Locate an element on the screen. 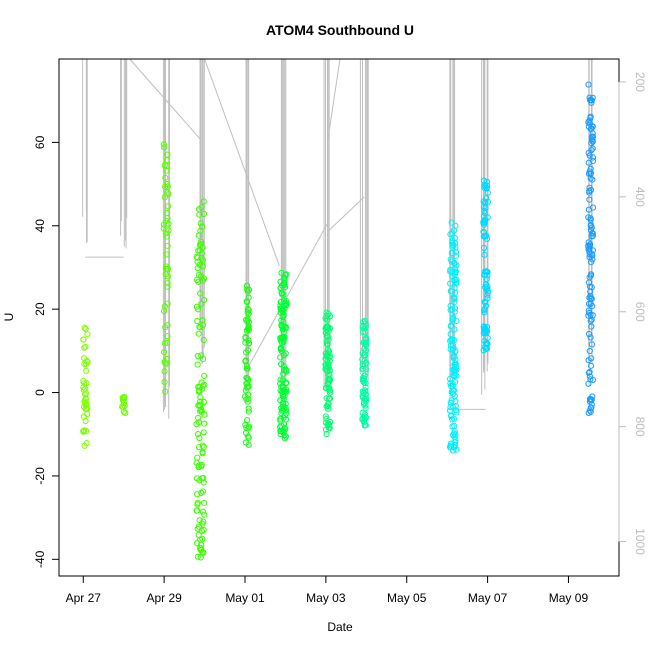 This screenshot has width=650, height=650. y-tick-label: 20 is located at coordinates (40, 309).